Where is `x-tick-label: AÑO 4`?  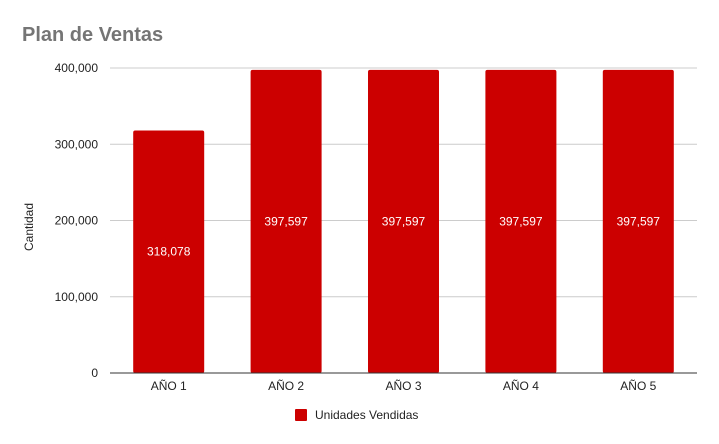
x-tick-label: AÑO 4 is located at coordinates (521, 386).